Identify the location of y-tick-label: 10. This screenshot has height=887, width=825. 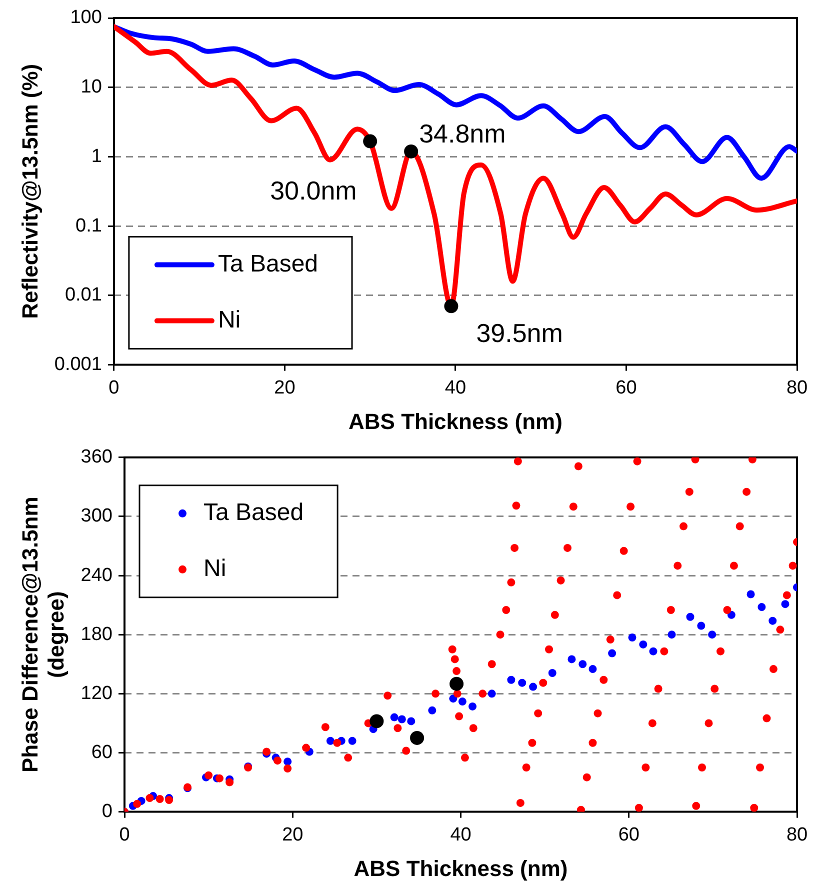
(91, 87).